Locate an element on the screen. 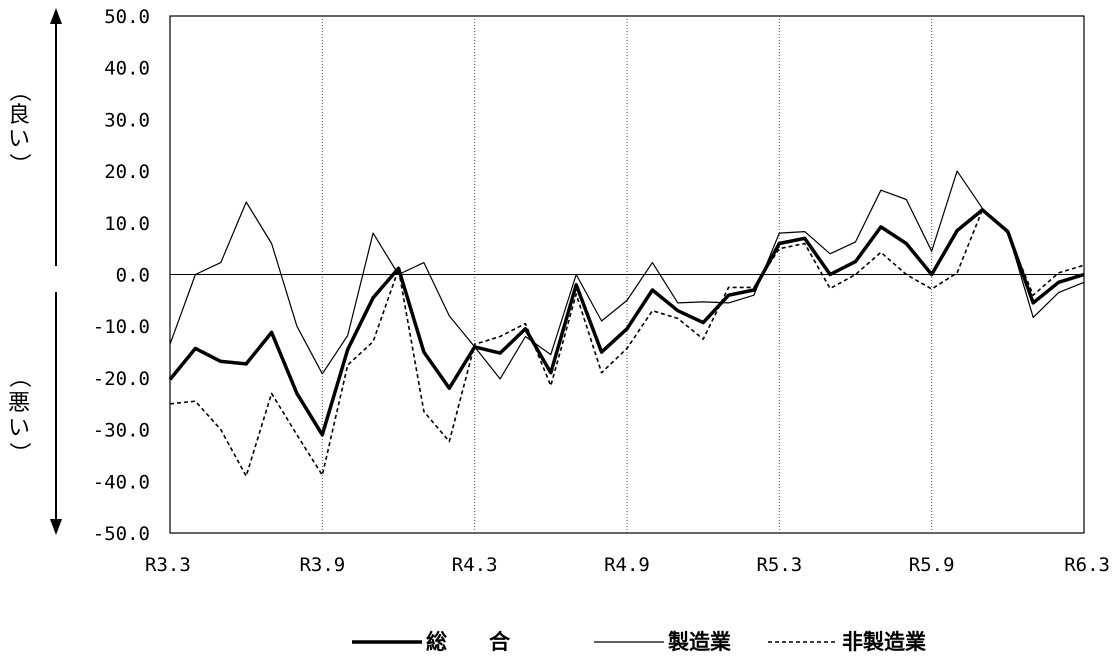 The width and height of the screenshot is (1116, 658). x-tick-label: R5.3 is located at coordinates (779, 565).